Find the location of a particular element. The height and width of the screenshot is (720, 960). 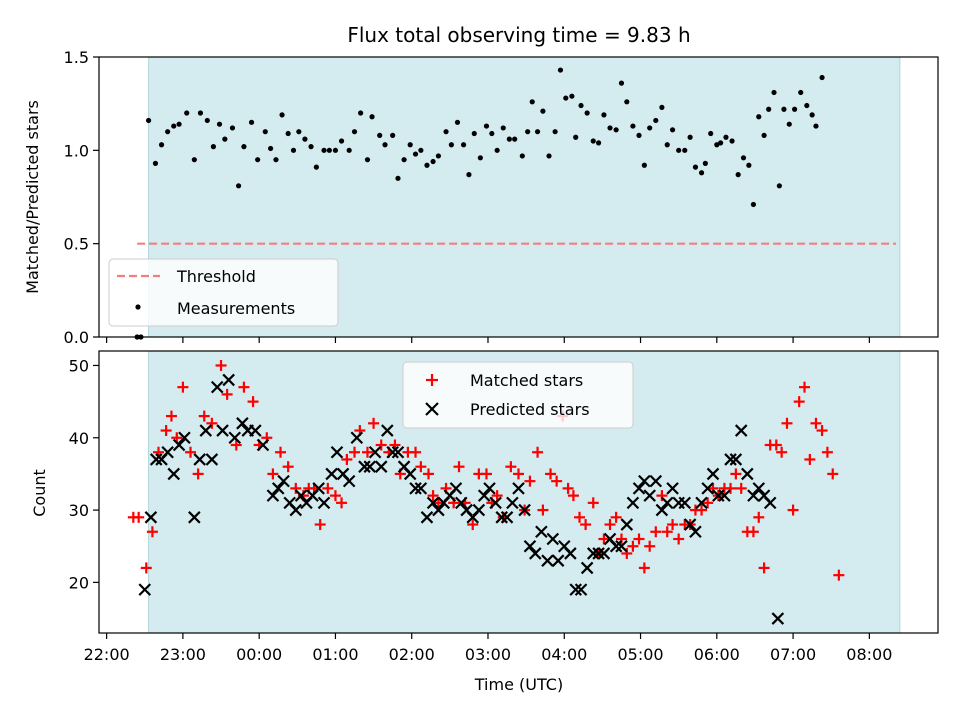

legend-measurements-marker is located at coordinates (138, 307).